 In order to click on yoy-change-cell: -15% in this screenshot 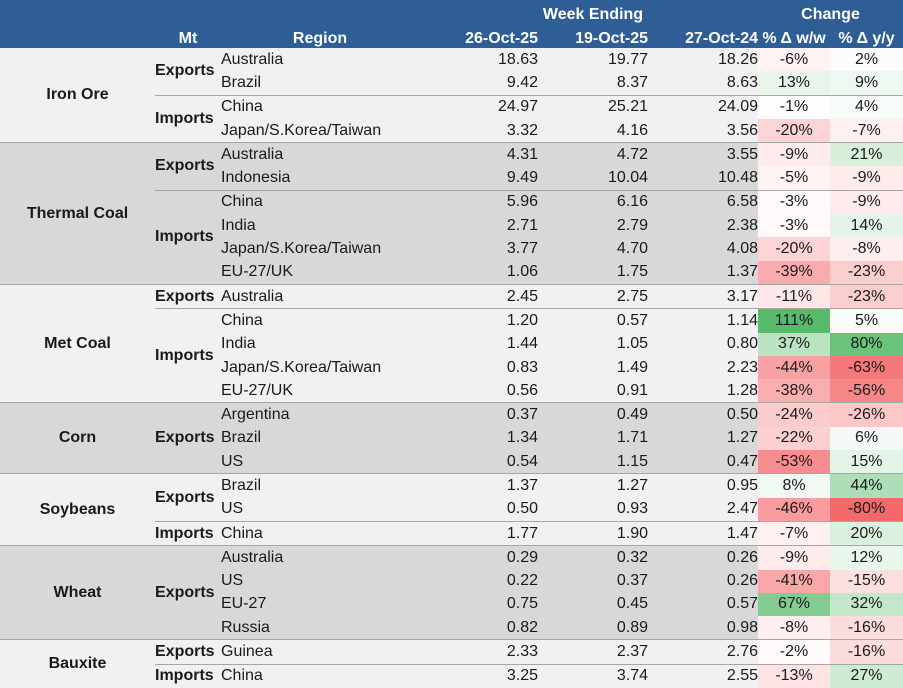, I will do `click(866, 581)`.